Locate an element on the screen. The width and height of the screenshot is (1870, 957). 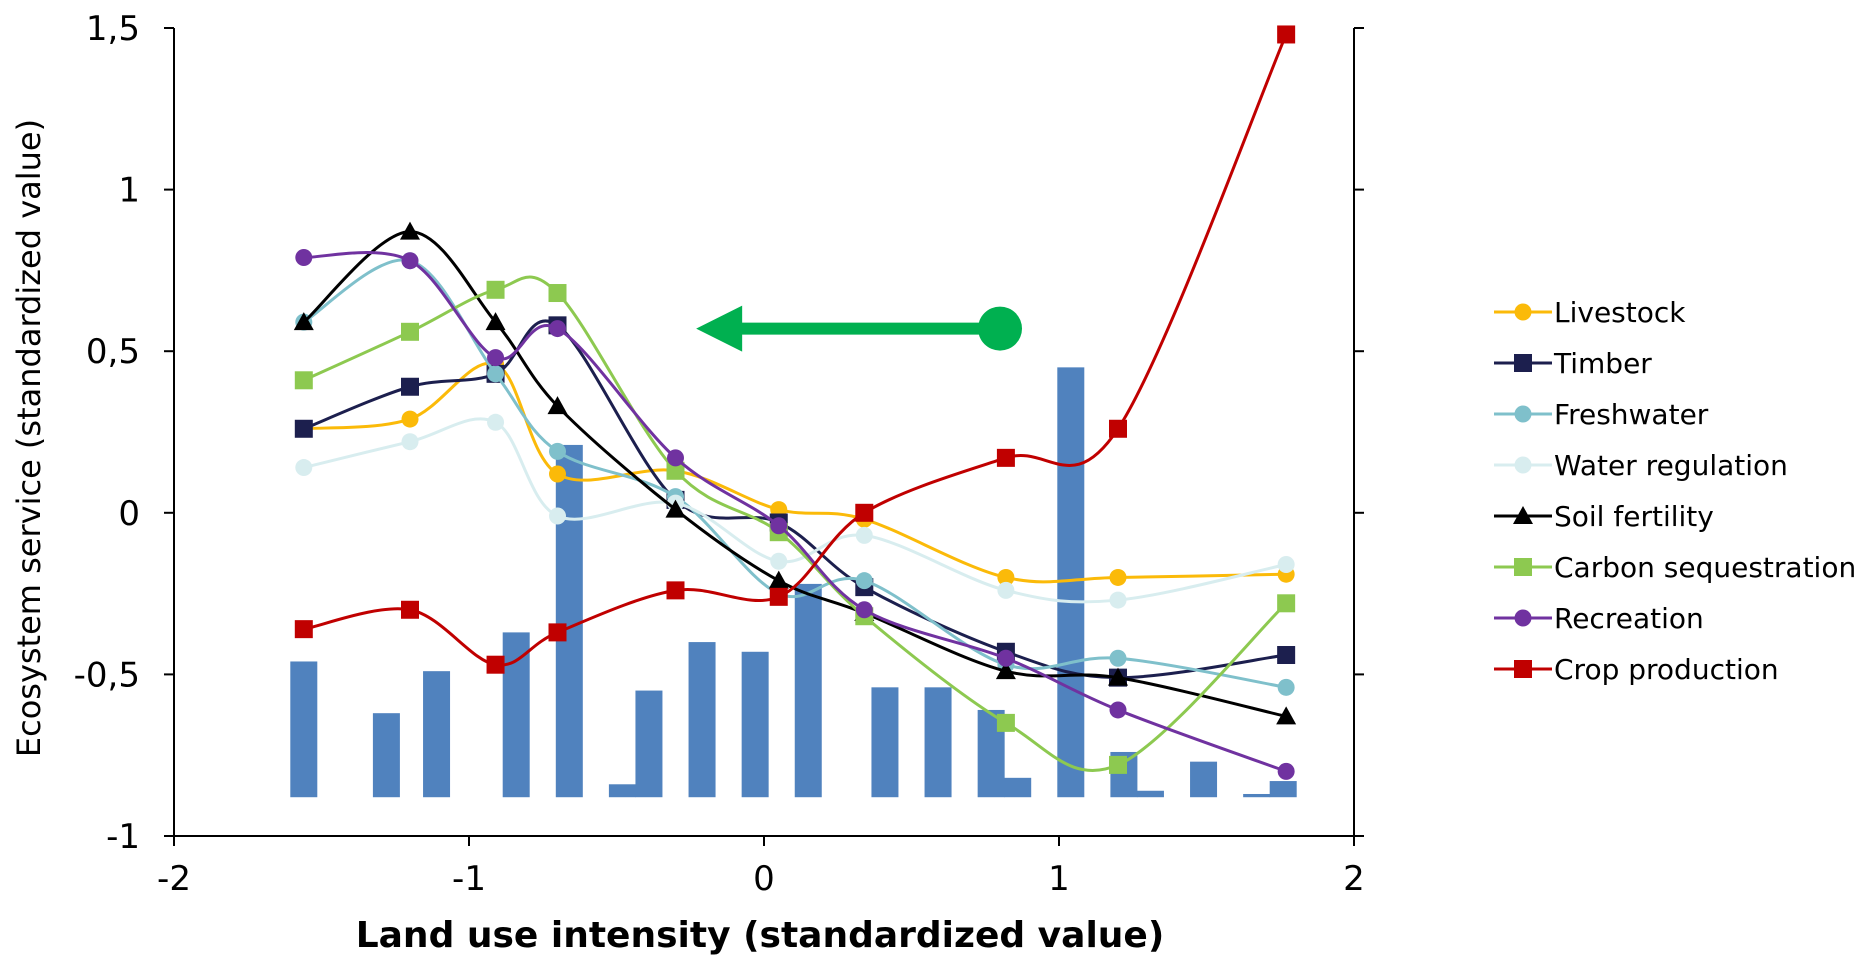
x-tick-label-1: -1 is located at coordinates (469, 879).